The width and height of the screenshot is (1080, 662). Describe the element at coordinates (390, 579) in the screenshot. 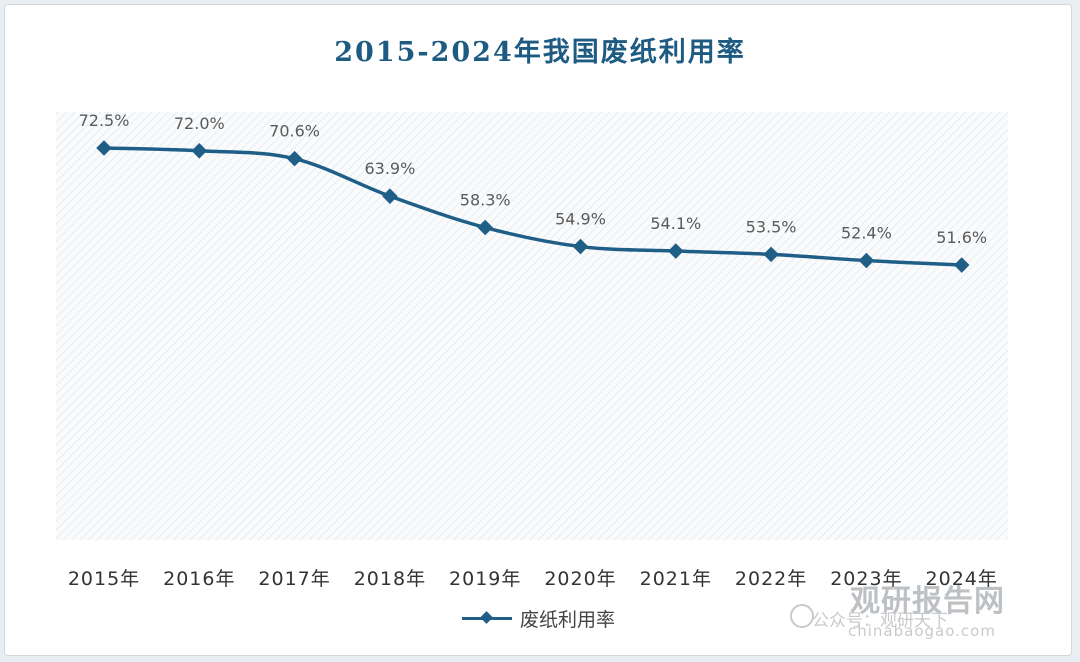

I see `x-tick-label-3: 2018年` at that location.